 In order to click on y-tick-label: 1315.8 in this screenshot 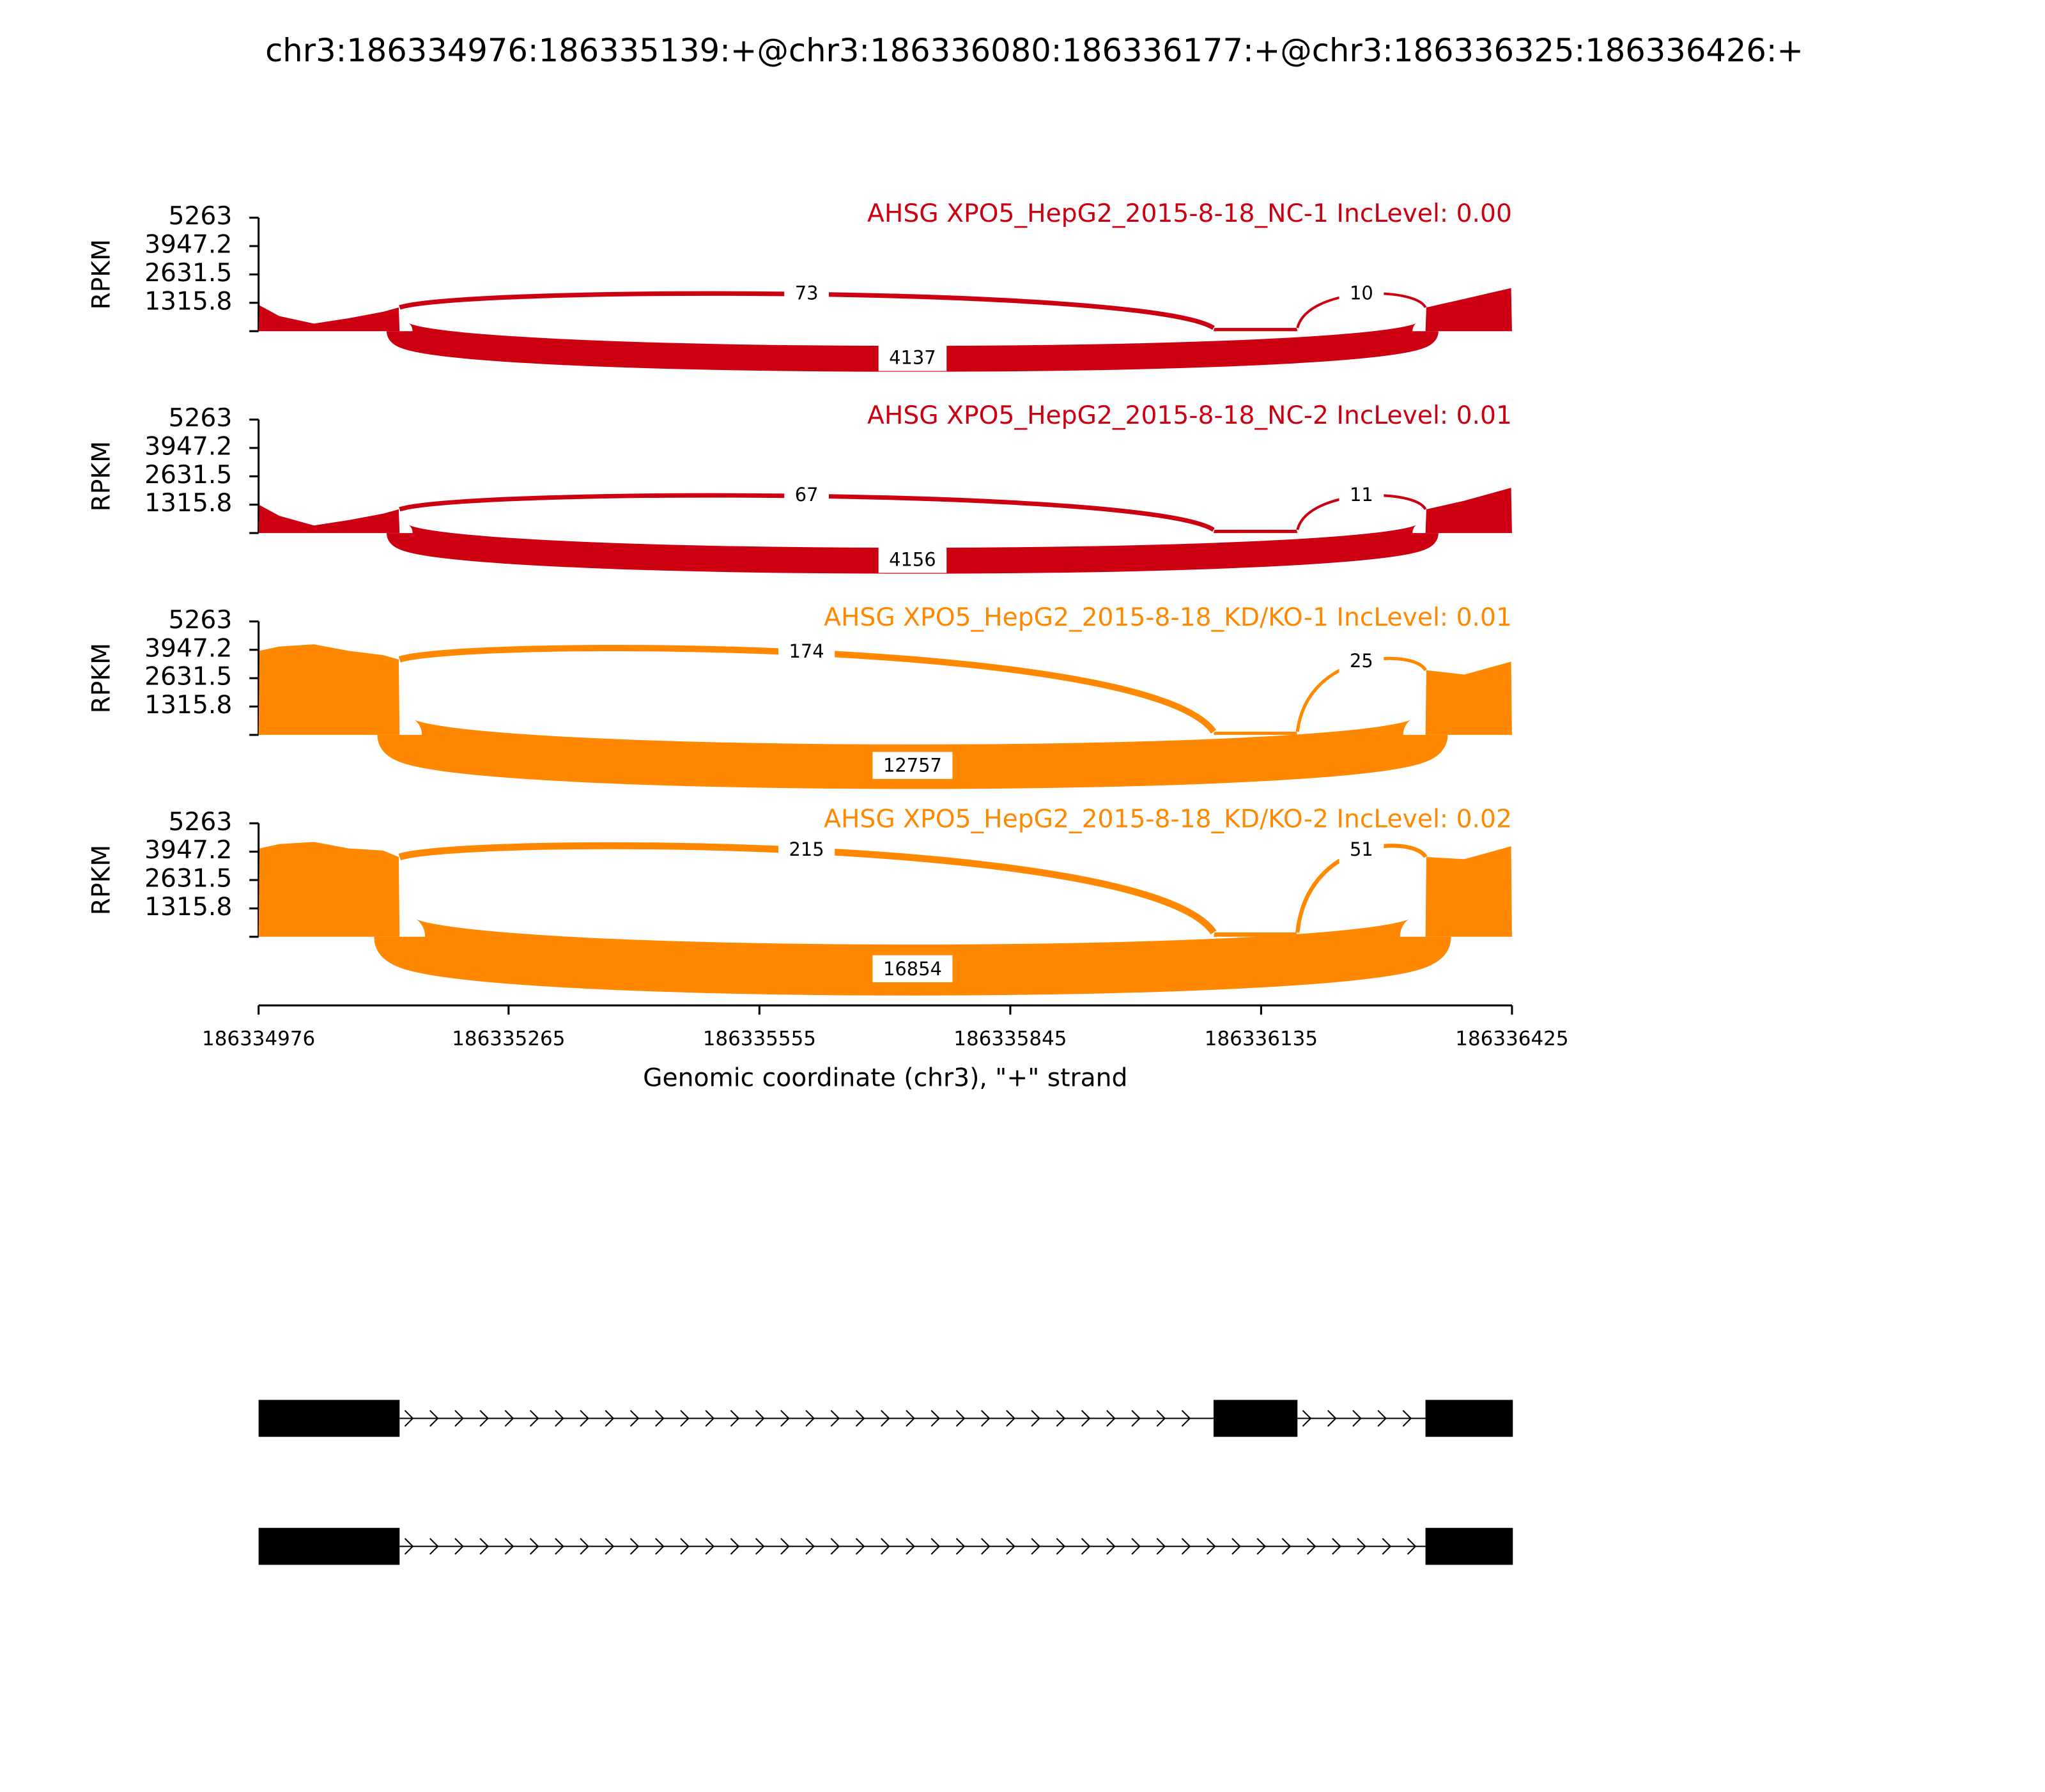, I will do `click(188, 503)`.